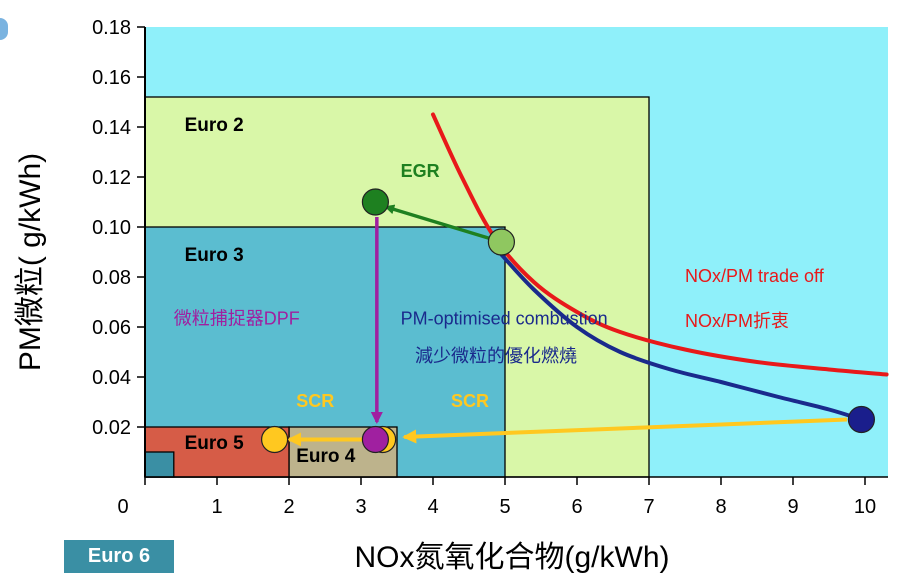  I want to click on y-tick-label: 0.02, so click(111, 428).